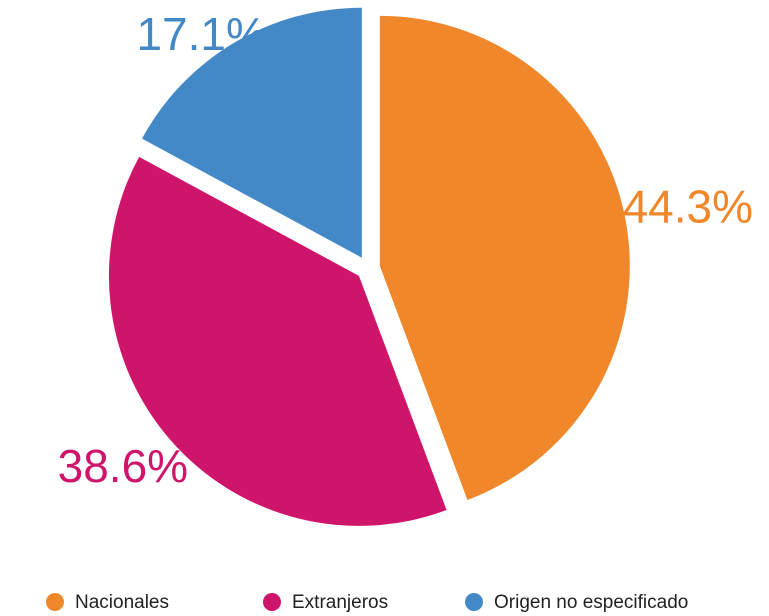 Image resolution: width=769 pixels, height=616 pixels. I want to click on legend-label: Origen no especificado, so click(591, 602).